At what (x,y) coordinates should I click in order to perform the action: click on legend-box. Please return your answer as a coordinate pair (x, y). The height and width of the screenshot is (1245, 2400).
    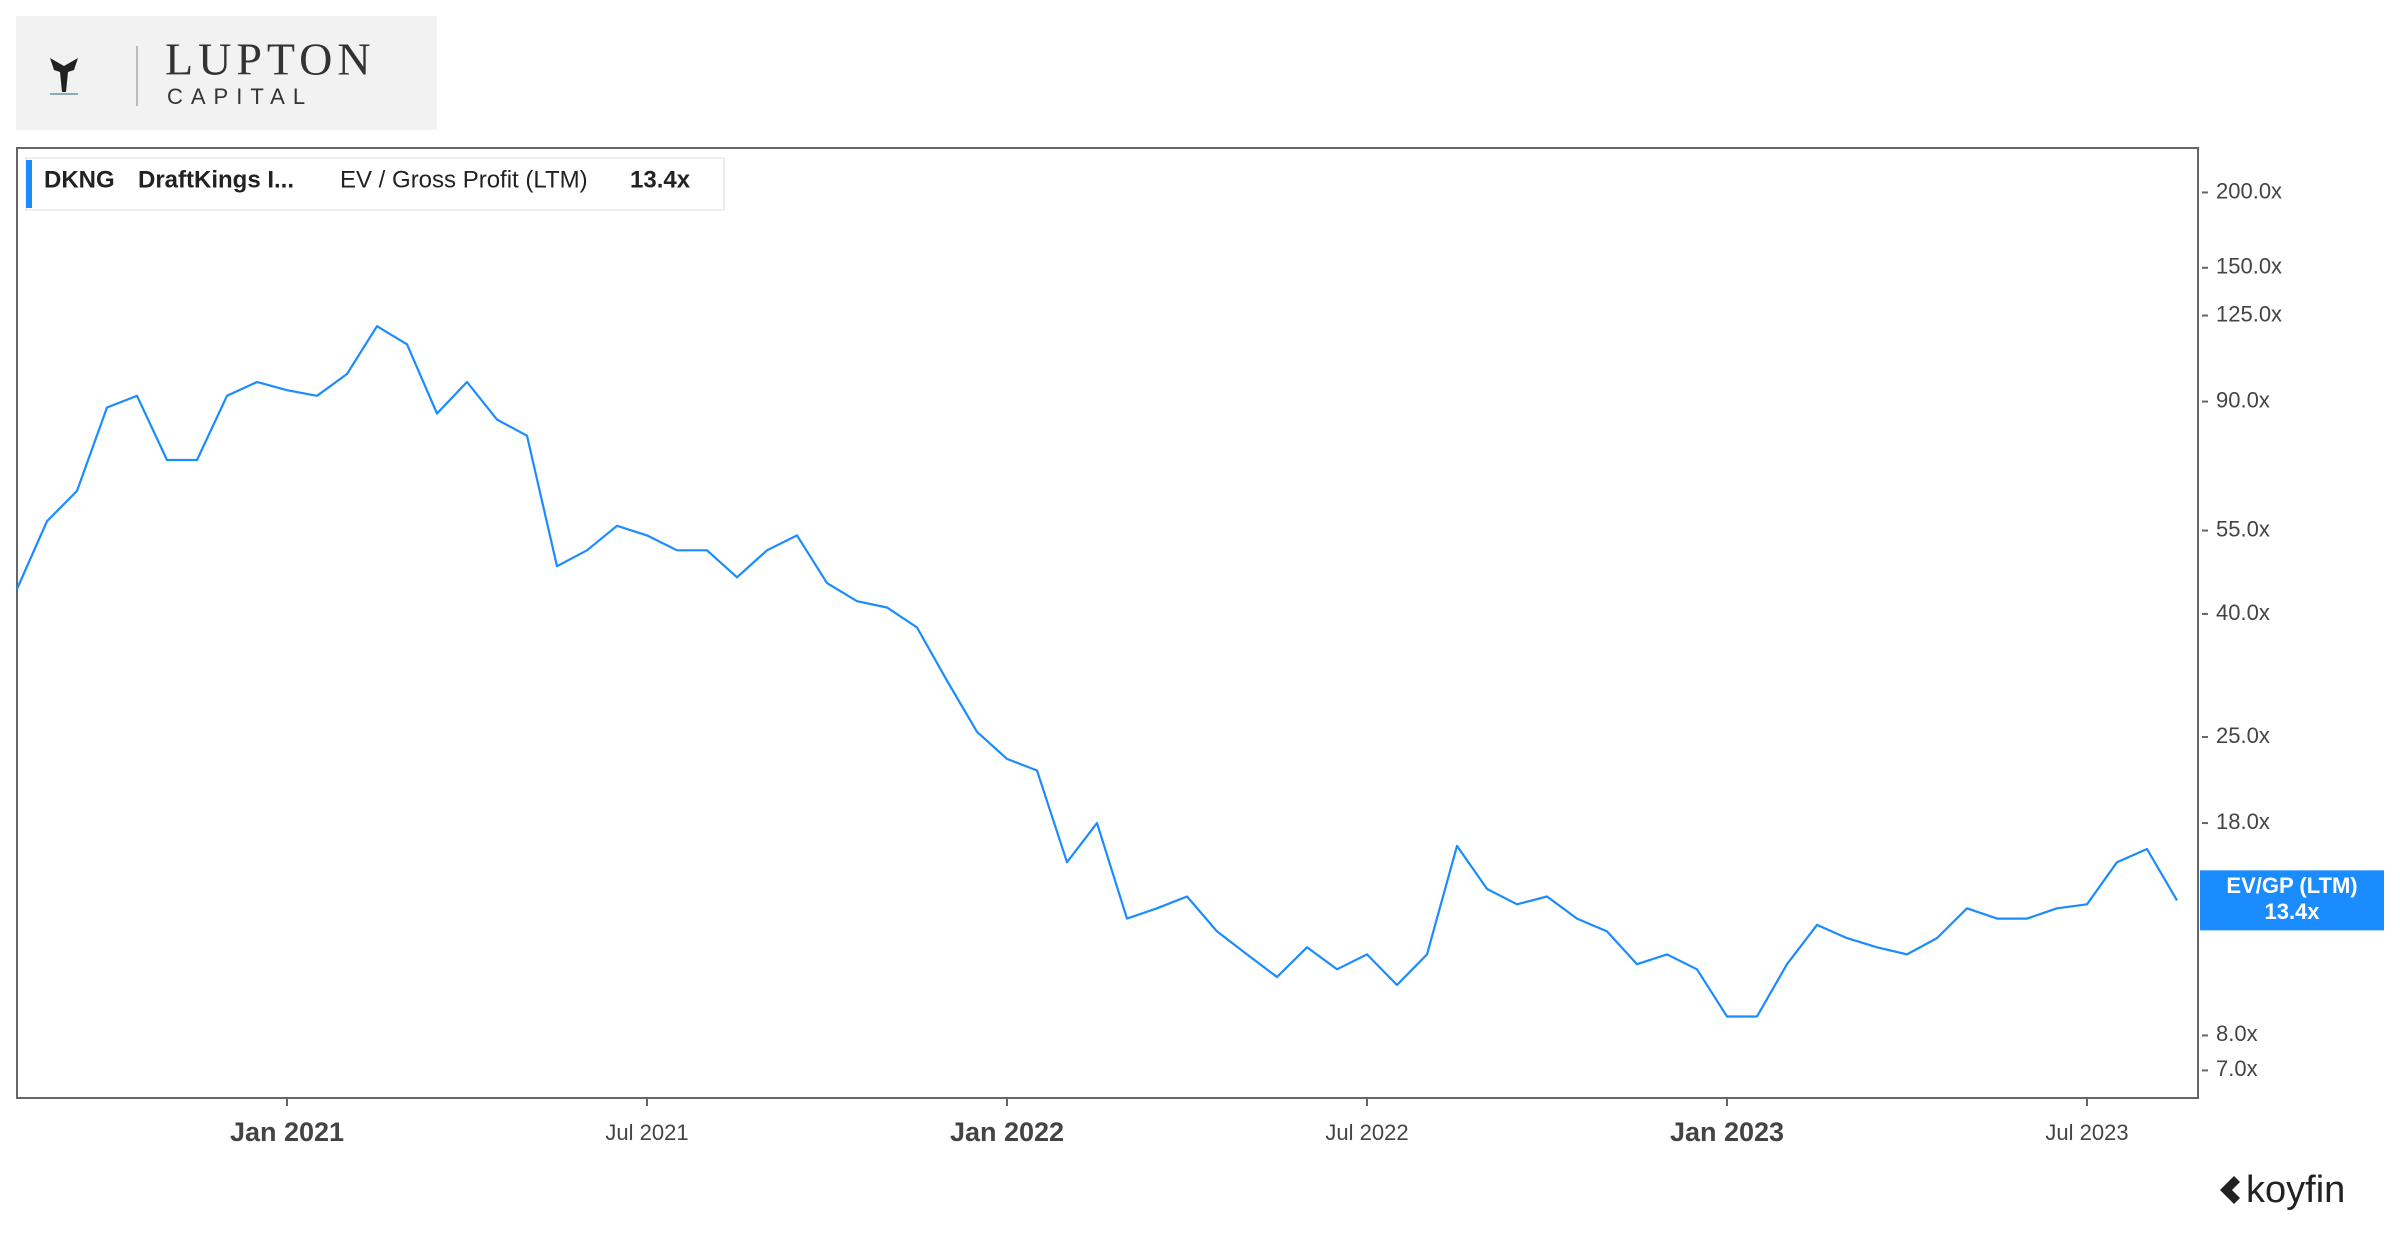
    Looking at the image, I should click on (375, 184).